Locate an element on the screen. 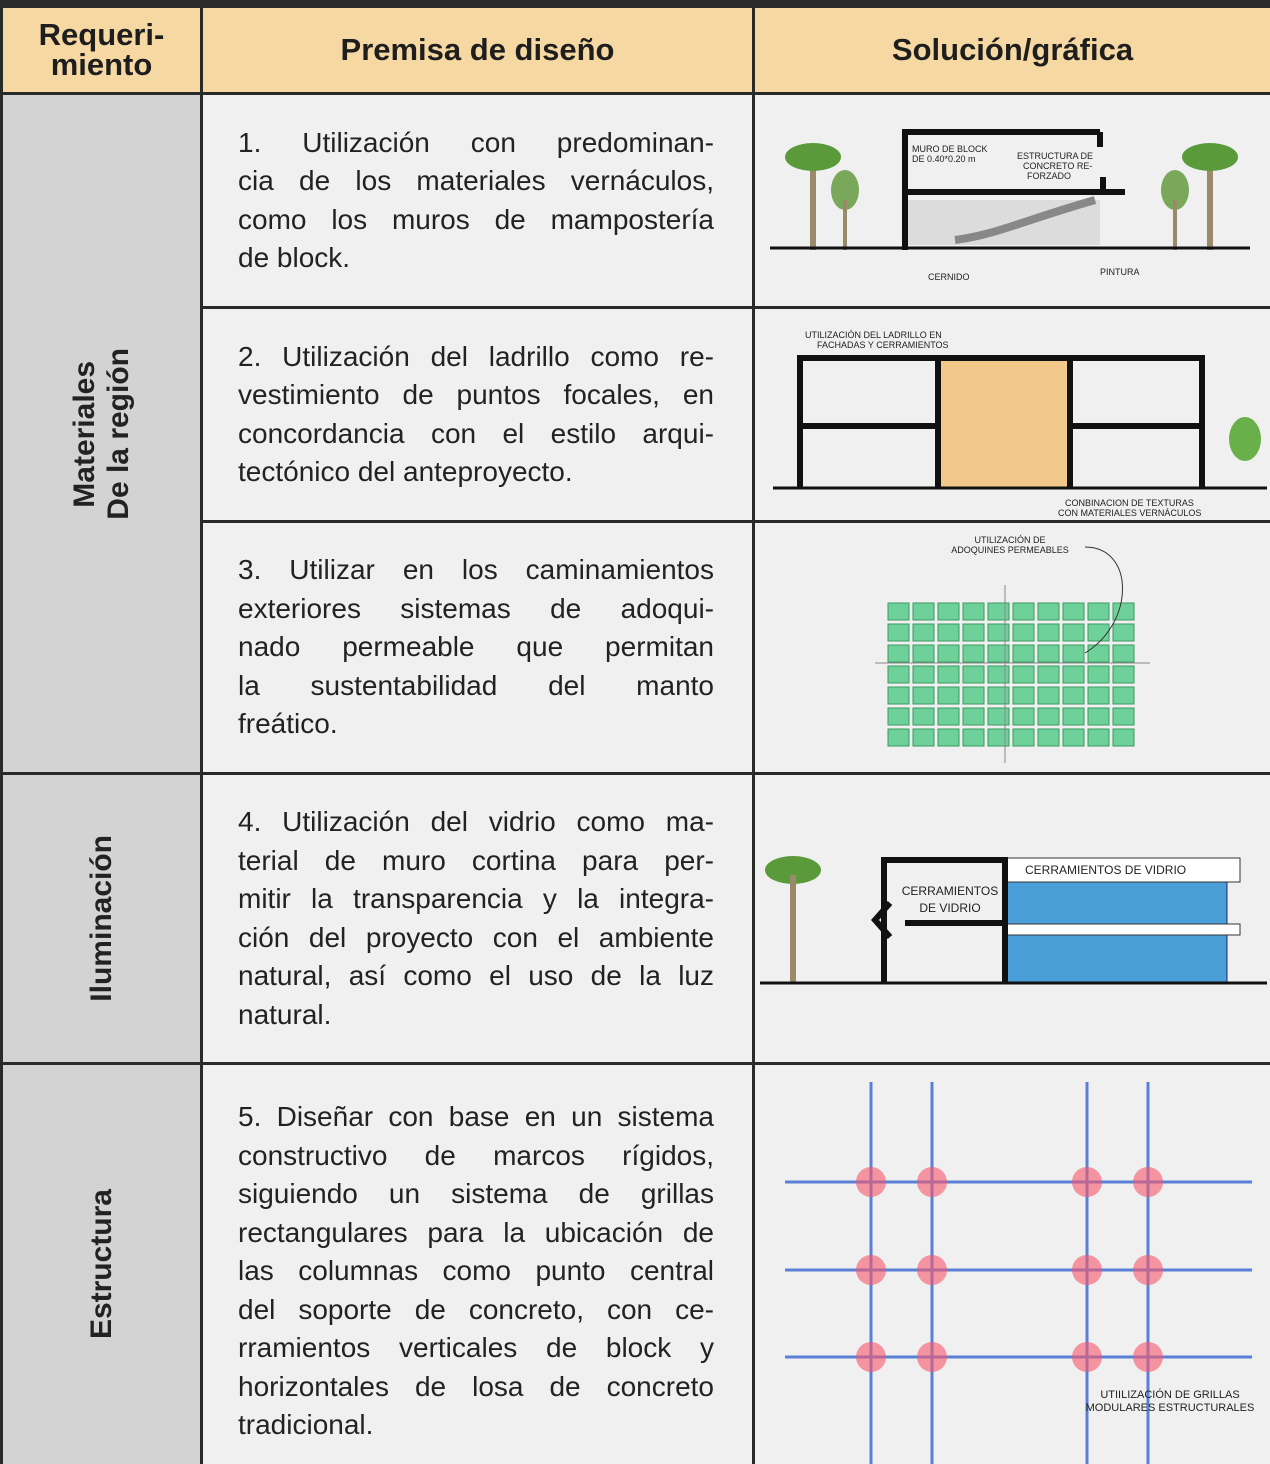 Image resolution: width=1270 pixels, height=1464 pixels. header-text: Requeri- is located at coordinates (101, 34).